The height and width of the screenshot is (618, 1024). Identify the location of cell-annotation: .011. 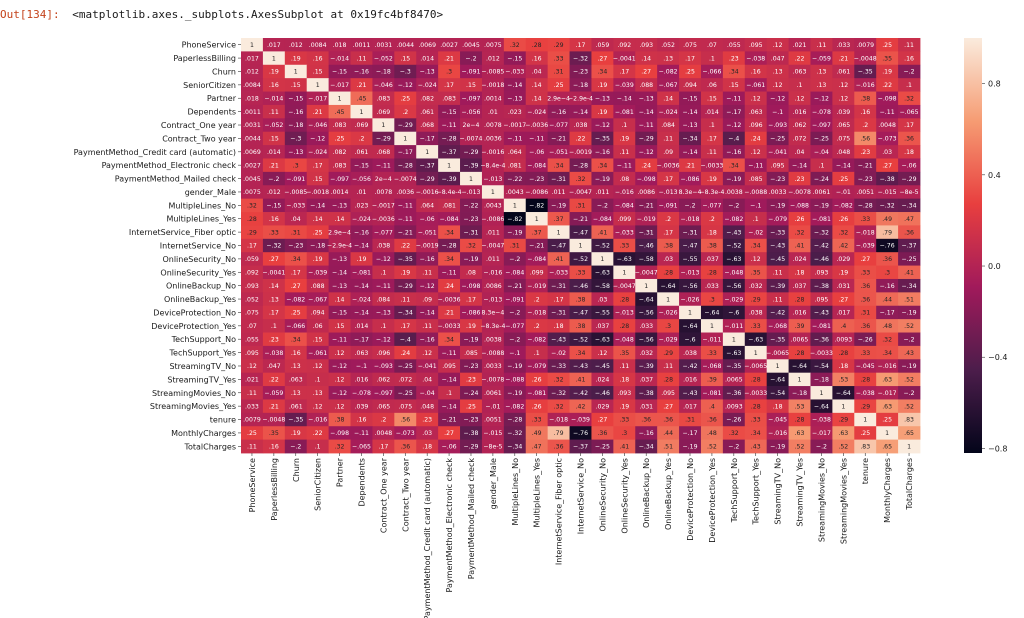
(603, 192).